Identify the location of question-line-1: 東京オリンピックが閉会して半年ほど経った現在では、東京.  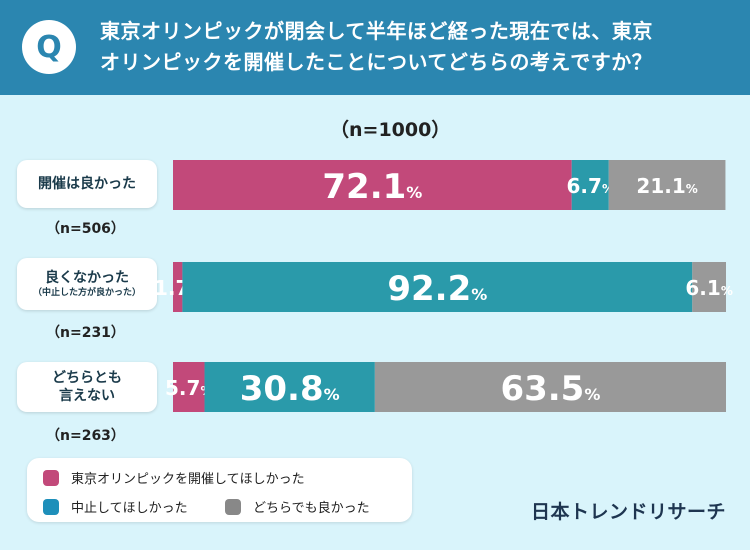
(376, 31).